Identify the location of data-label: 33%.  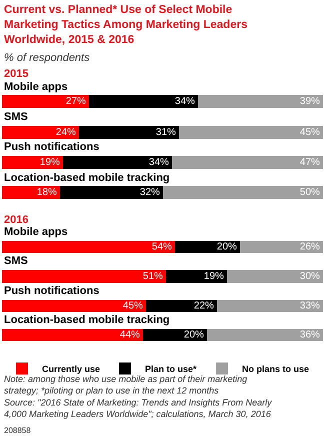
(310, 306).